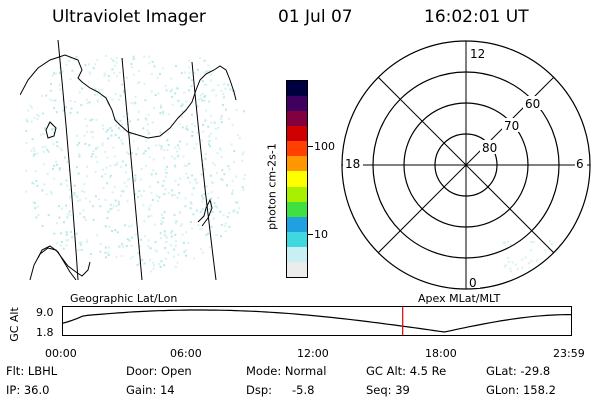 The height and width of the screenshot is (400, 600). I want to click on mode-field: Mode: Normal, so click(286, 371).